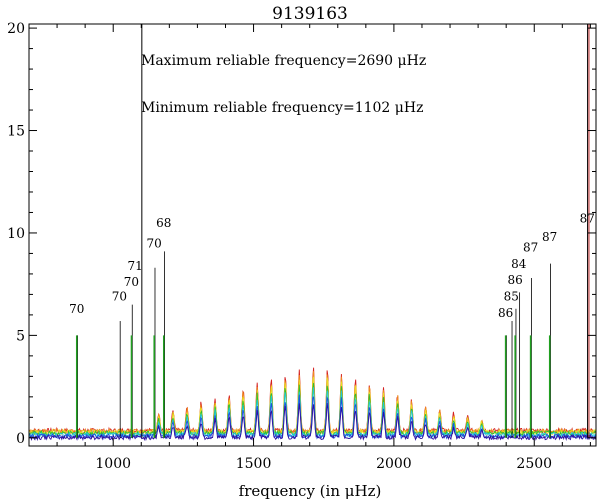  Describe the element at coordinates (154, 243) in the screenshot. I see `mode-label-4: 70` at that location.